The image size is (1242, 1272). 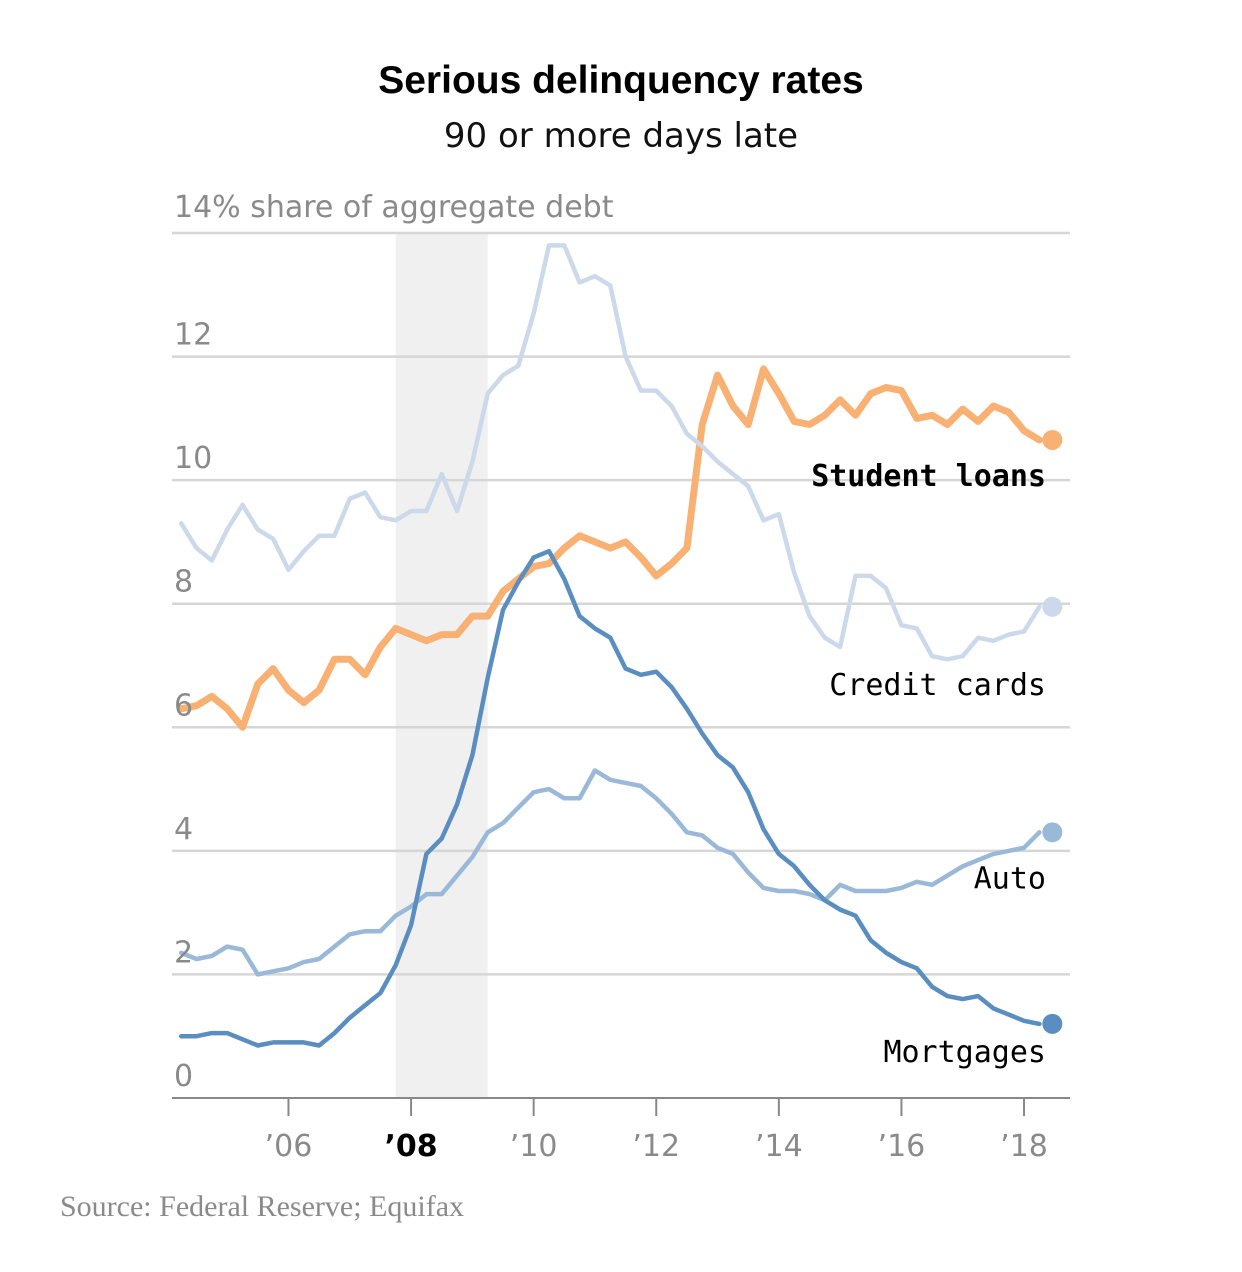 I want to click on endpoint-credit-cards, so click(x=1052, y=606).